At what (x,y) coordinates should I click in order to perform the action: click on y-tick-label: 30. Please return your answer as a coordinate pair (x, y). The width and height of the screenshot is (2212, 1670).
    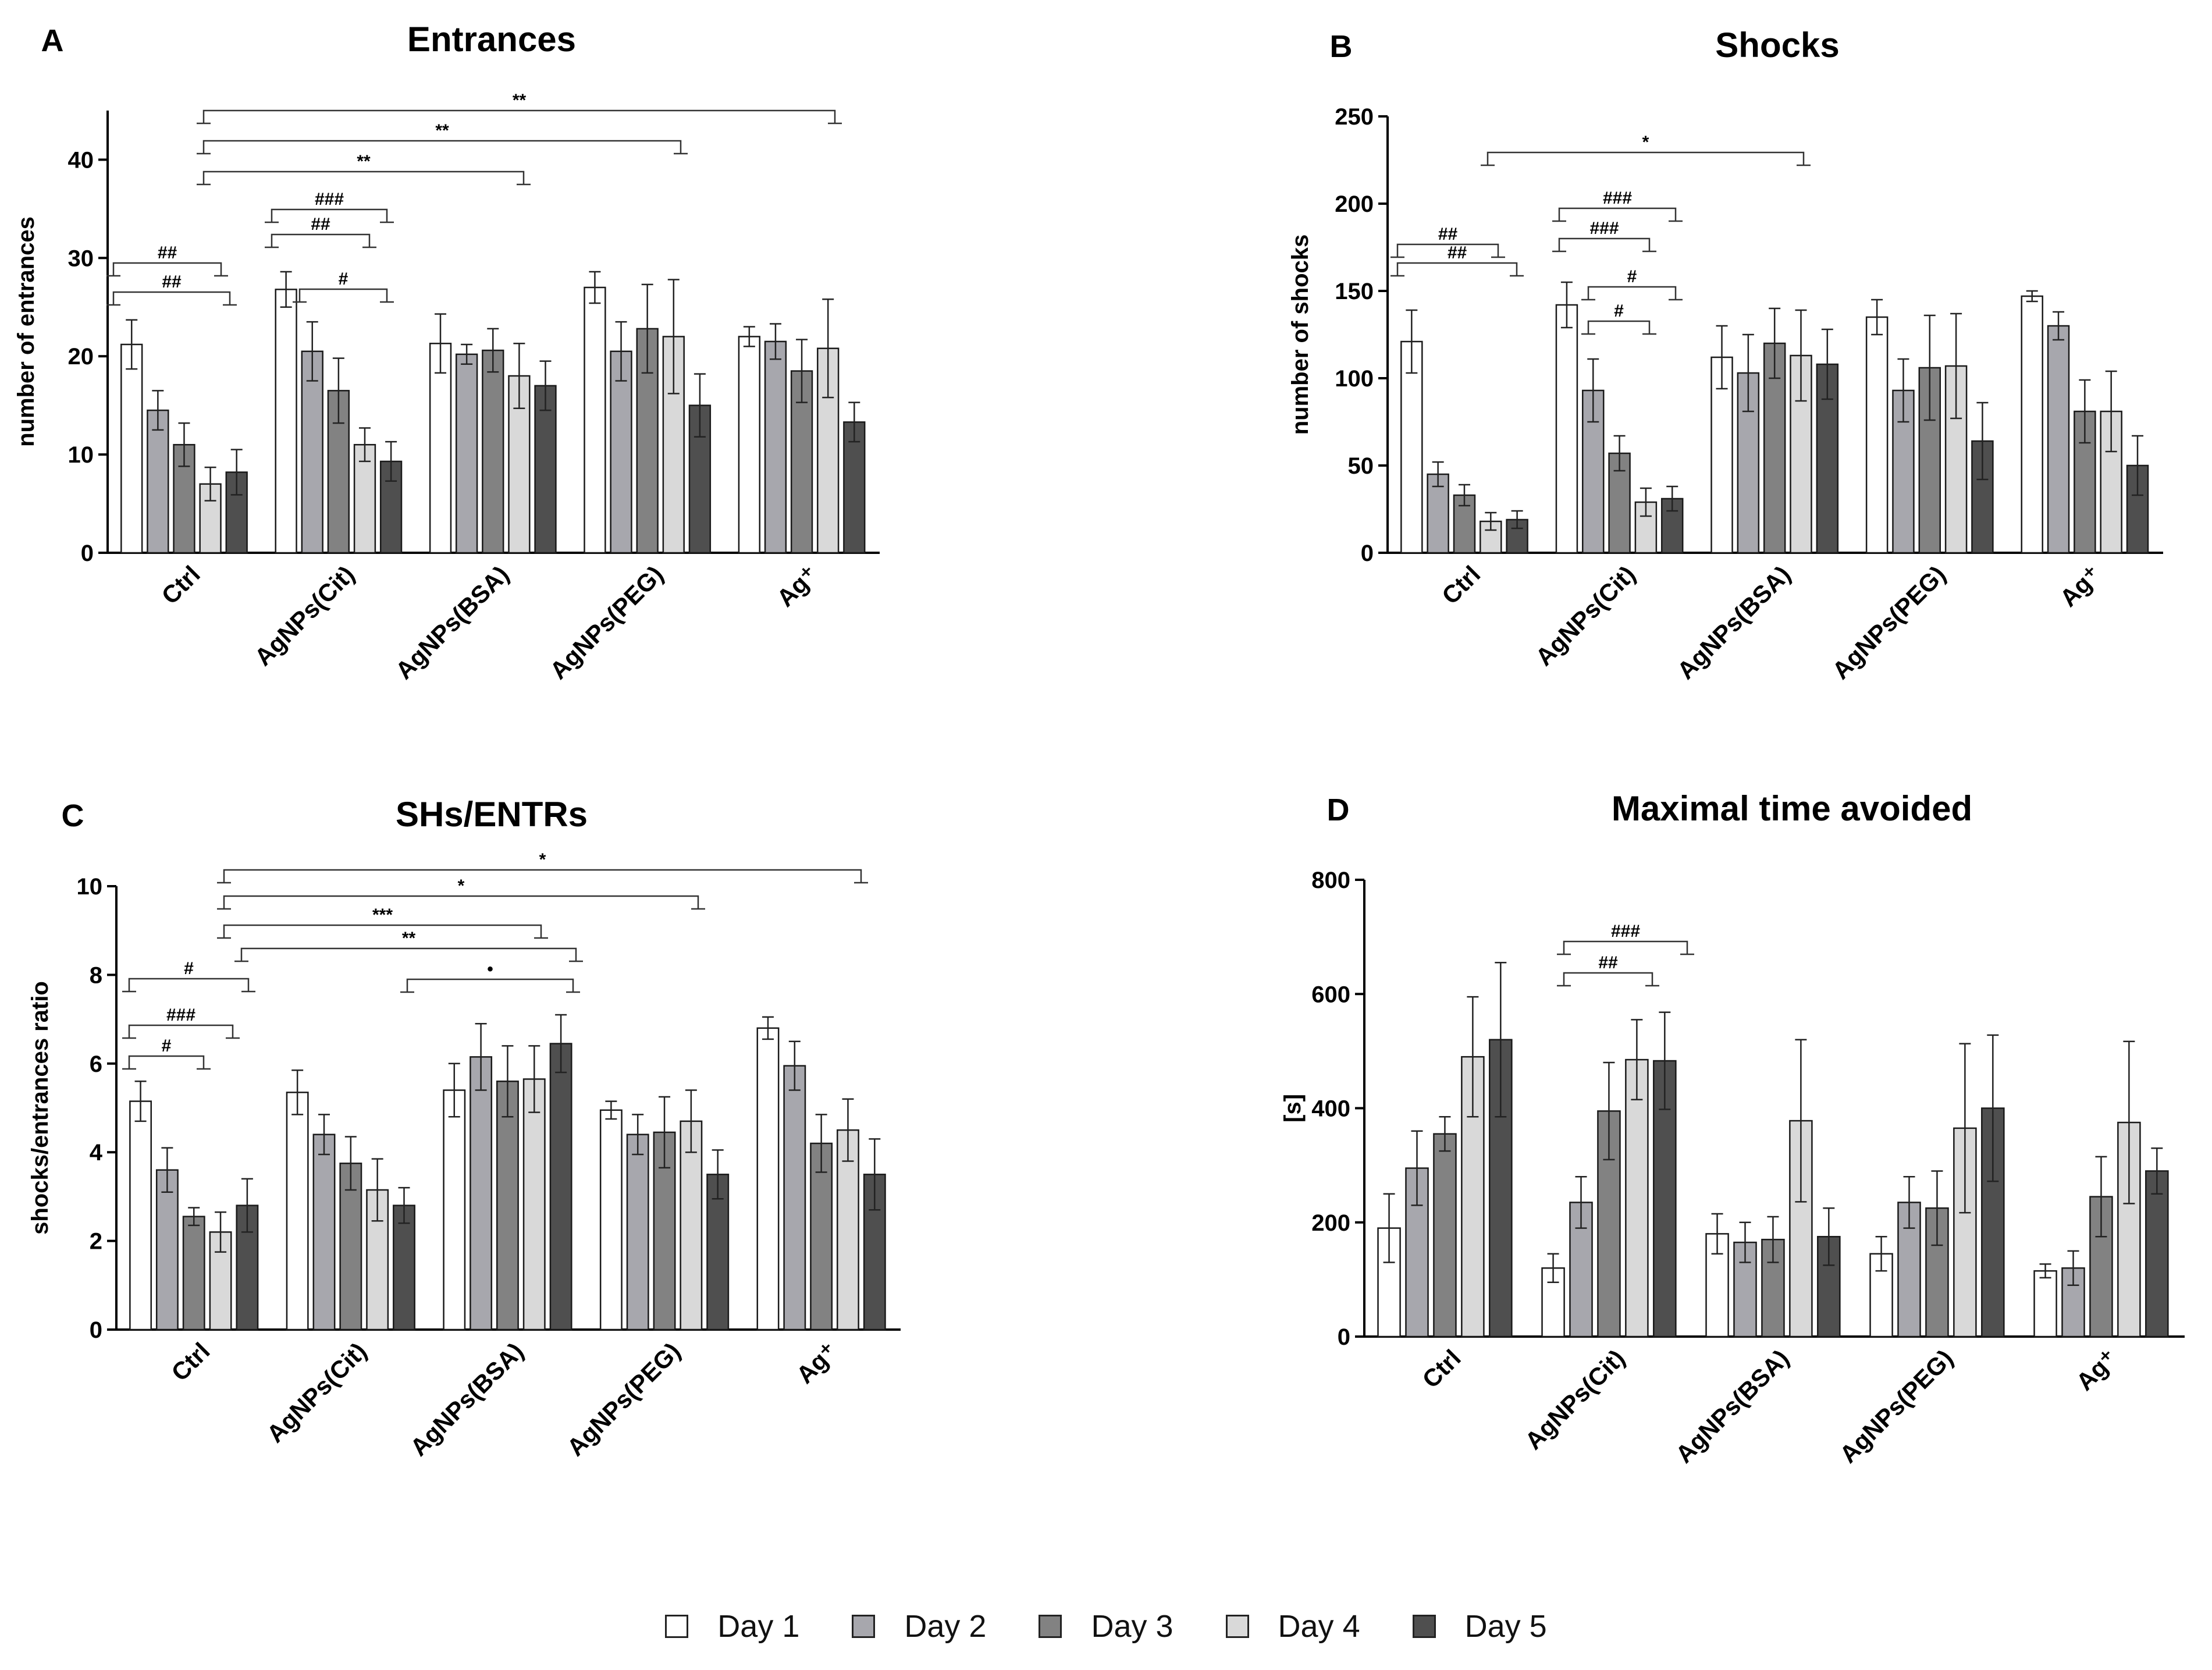
    Looking at the image, I should click on (81, 258).